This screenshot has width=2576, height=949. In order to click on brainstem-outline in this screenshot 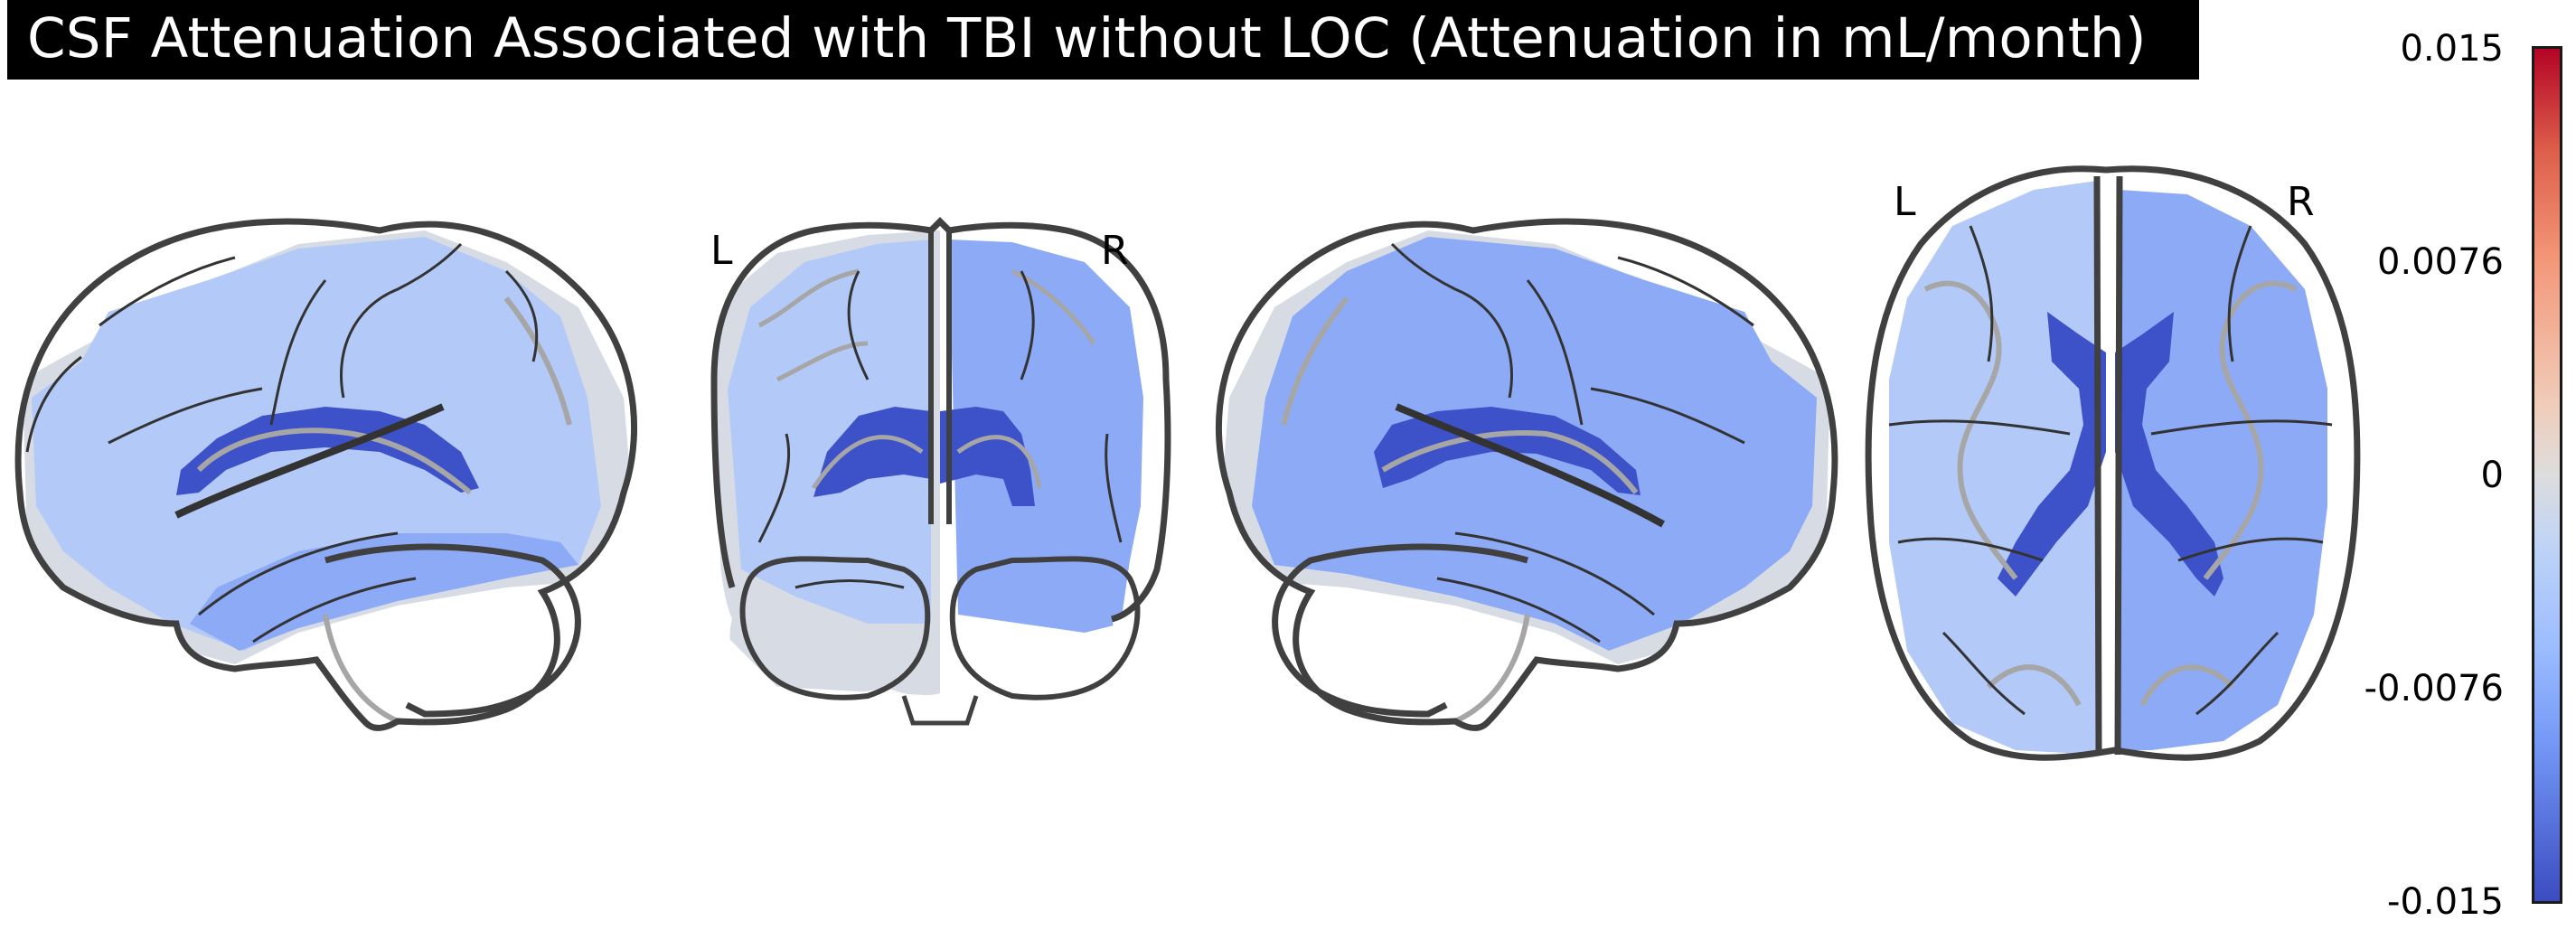, I will do `click(940, 710)`.